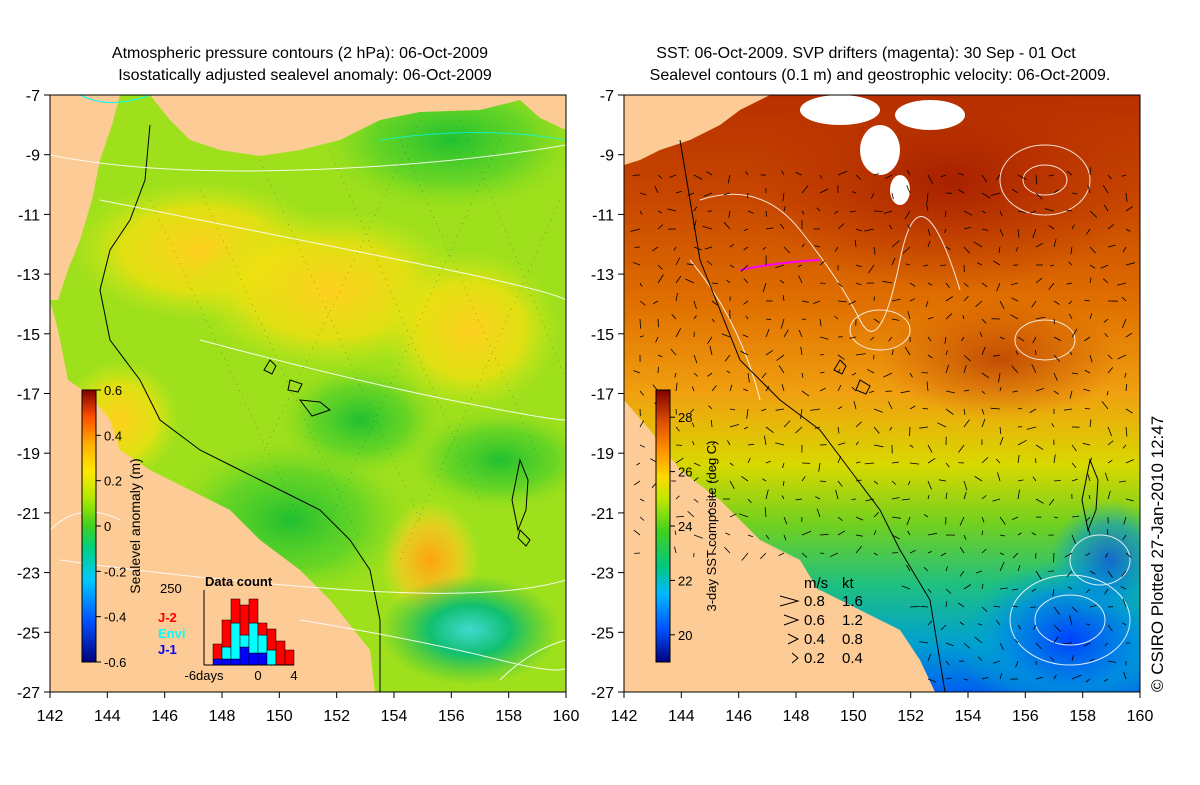 This screenshot has width=1200, height=785. Describe the element at coordinates (293, 675) in the screenshot. I see `inset-x-tick-label: 4` at that location.